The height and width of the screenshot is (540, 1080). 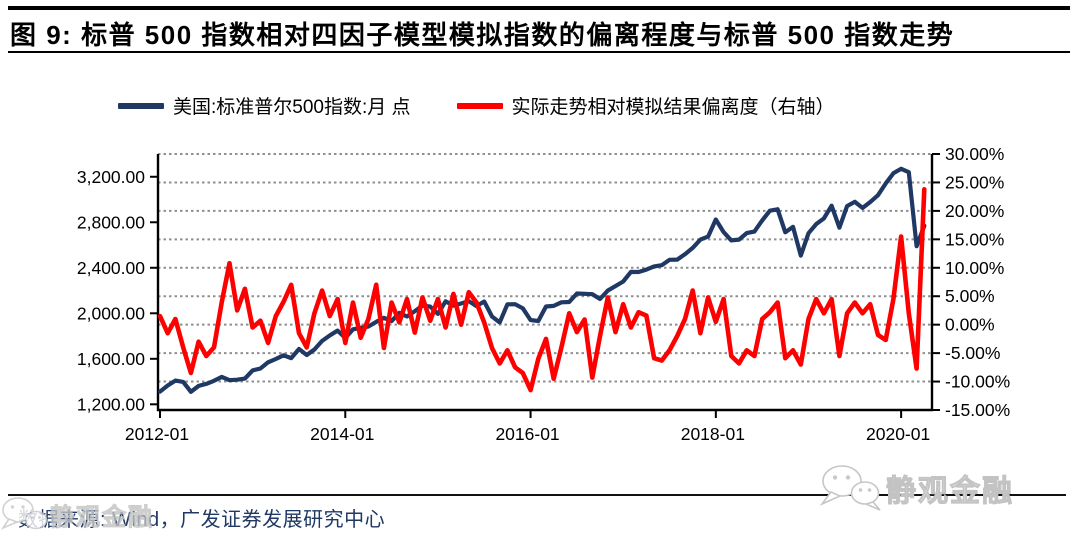 What do you see at coordinates (974, 154) in the screenshot?
I see `right-axis-tick-label: 30.00%` at bounding box center [974, 154].